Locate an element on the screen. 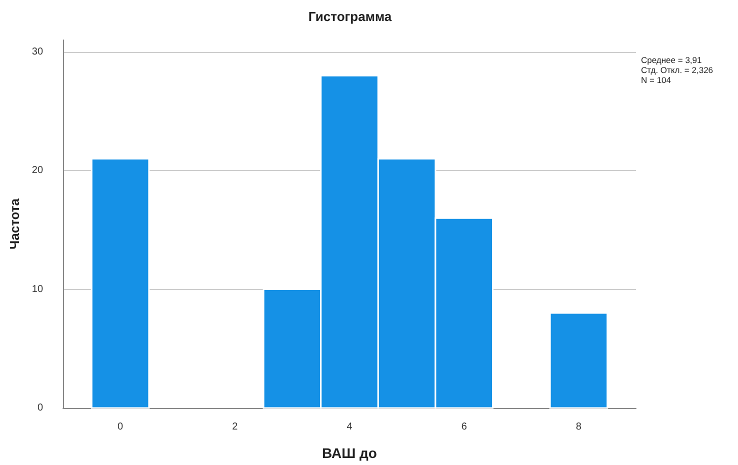 The height and width of the screenshot is (465, 738). x-tick-label: 0 is located at coordinates (121, 427).